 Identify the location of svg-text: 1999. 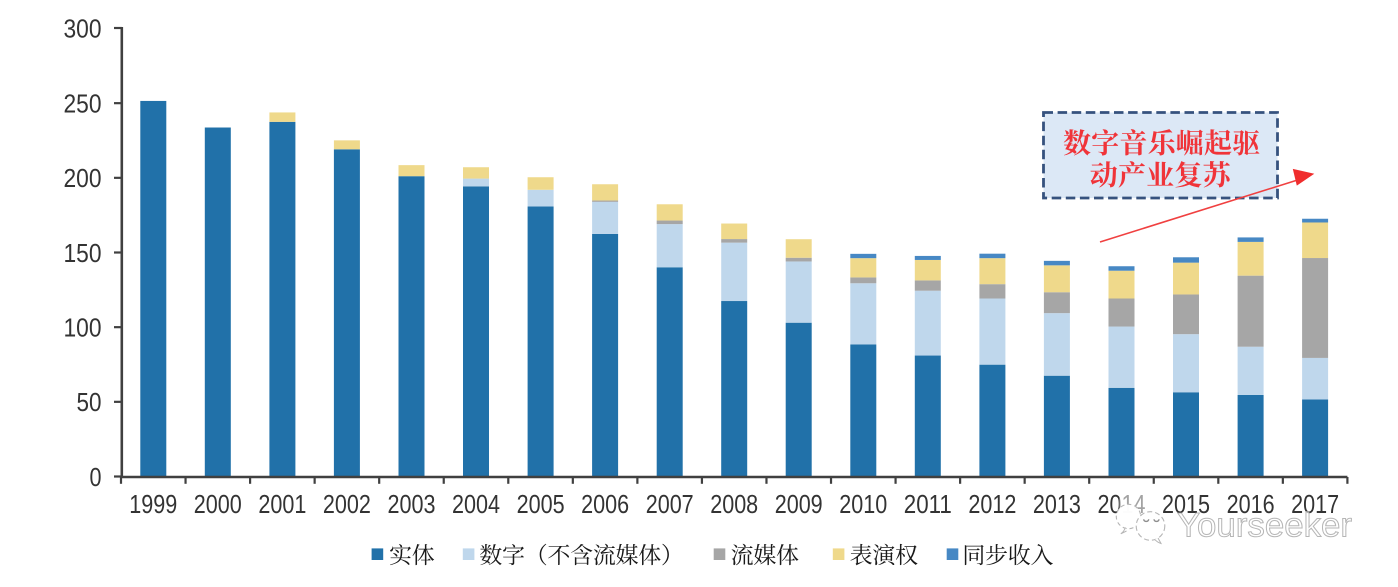
(153, 504).